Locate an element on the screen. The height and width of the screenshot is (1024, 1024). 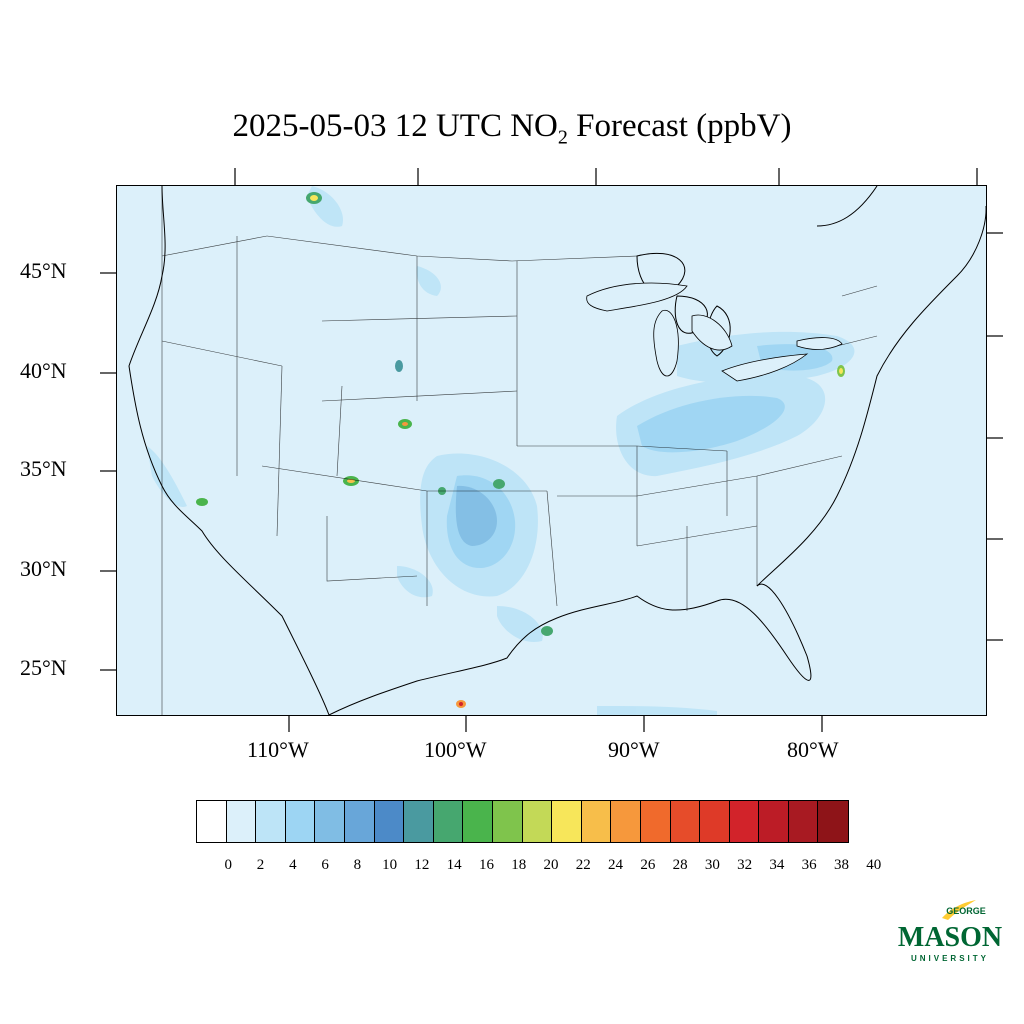
lat-label-30: 30°N is located at coordinates (43, 568).